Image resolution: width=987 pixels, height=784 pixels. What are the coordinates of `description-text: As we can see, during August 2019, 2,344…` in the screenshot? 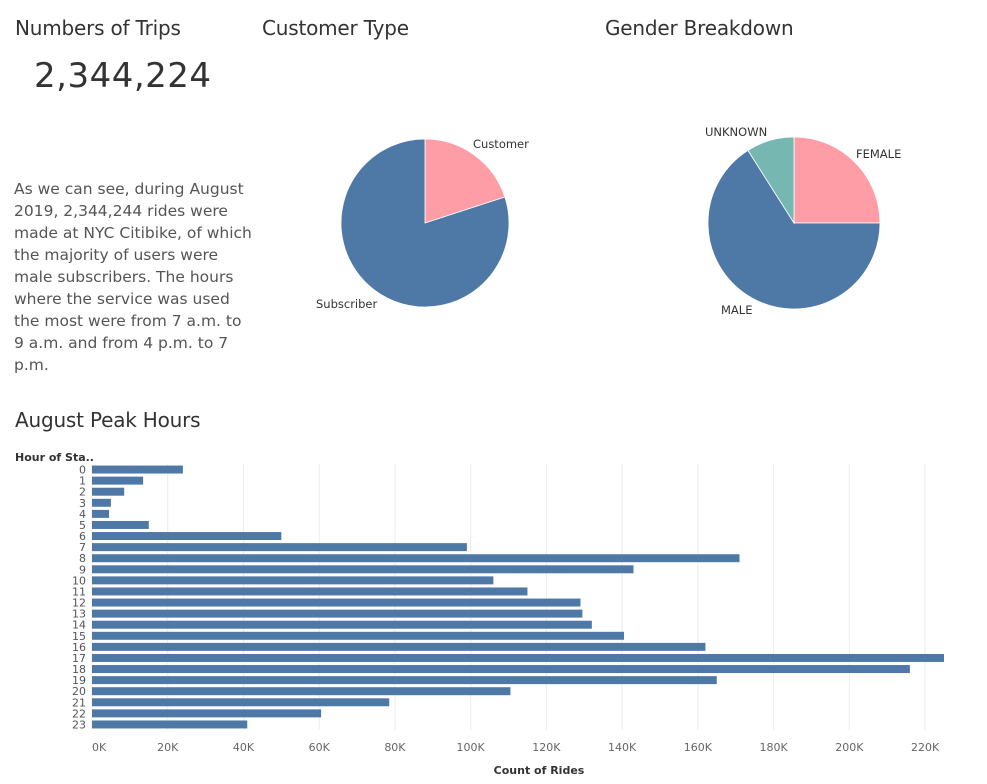 It's located at (133, 277).